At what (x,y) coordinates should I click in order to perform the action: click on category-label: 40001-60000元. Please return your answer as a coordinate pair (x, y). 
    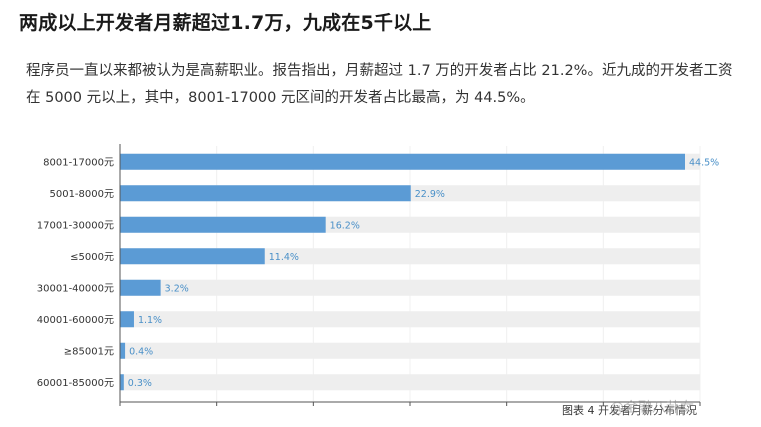
    Looking at the image, I should click on (75, 320).